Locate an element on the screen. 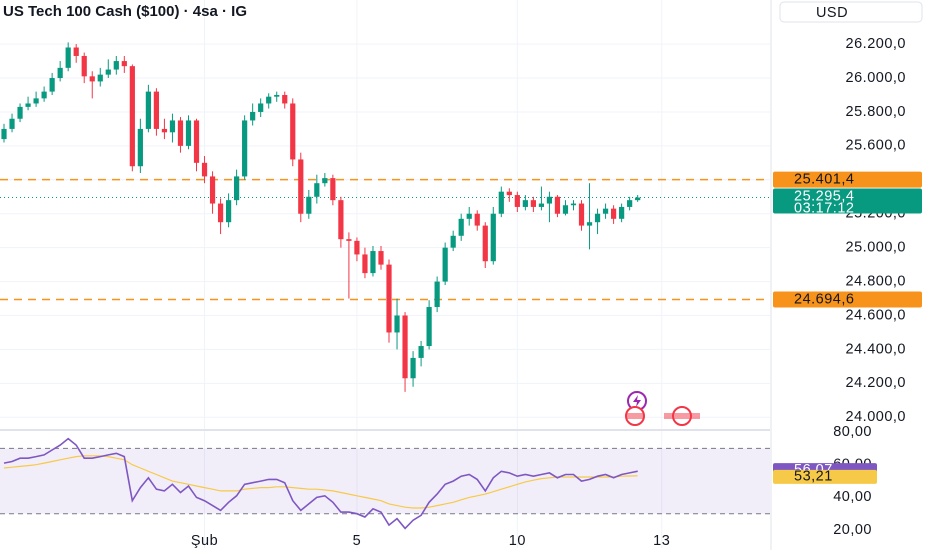 Image resolution: width=932 pixels, height=550 pixels. x-tick-label: 10 is located at coordinates (517, 541).